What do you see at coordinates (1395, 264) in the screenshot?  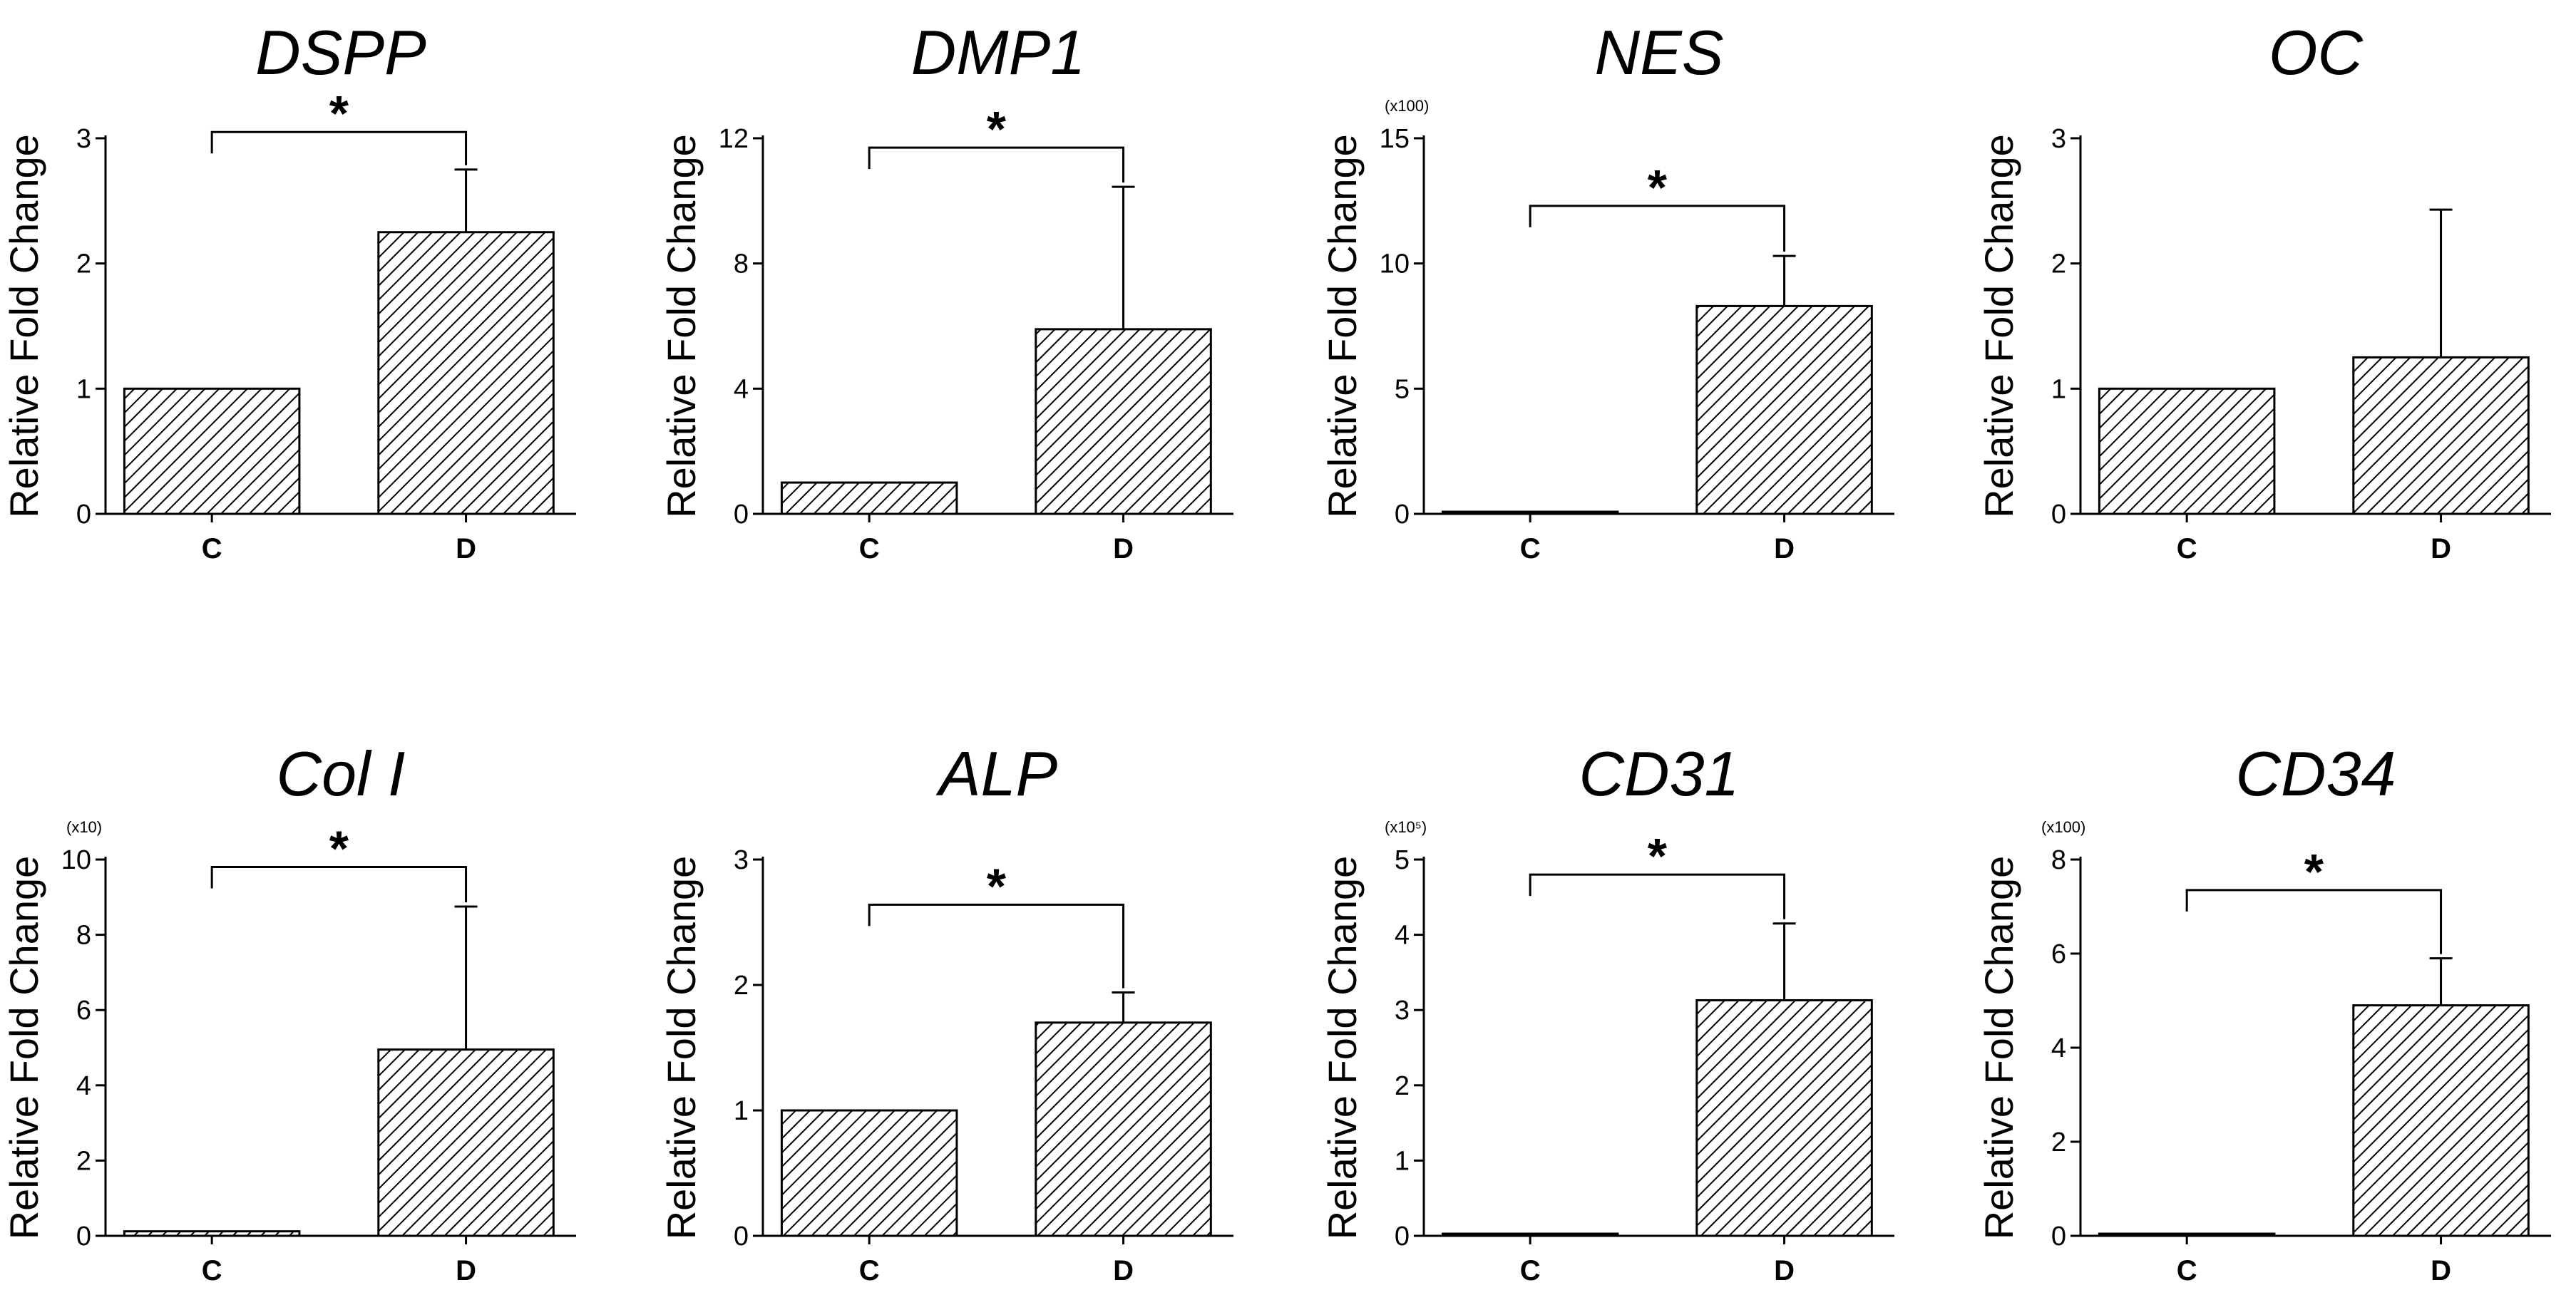 I see `y-tick-label: 10` at bounding box center [1395, 264].